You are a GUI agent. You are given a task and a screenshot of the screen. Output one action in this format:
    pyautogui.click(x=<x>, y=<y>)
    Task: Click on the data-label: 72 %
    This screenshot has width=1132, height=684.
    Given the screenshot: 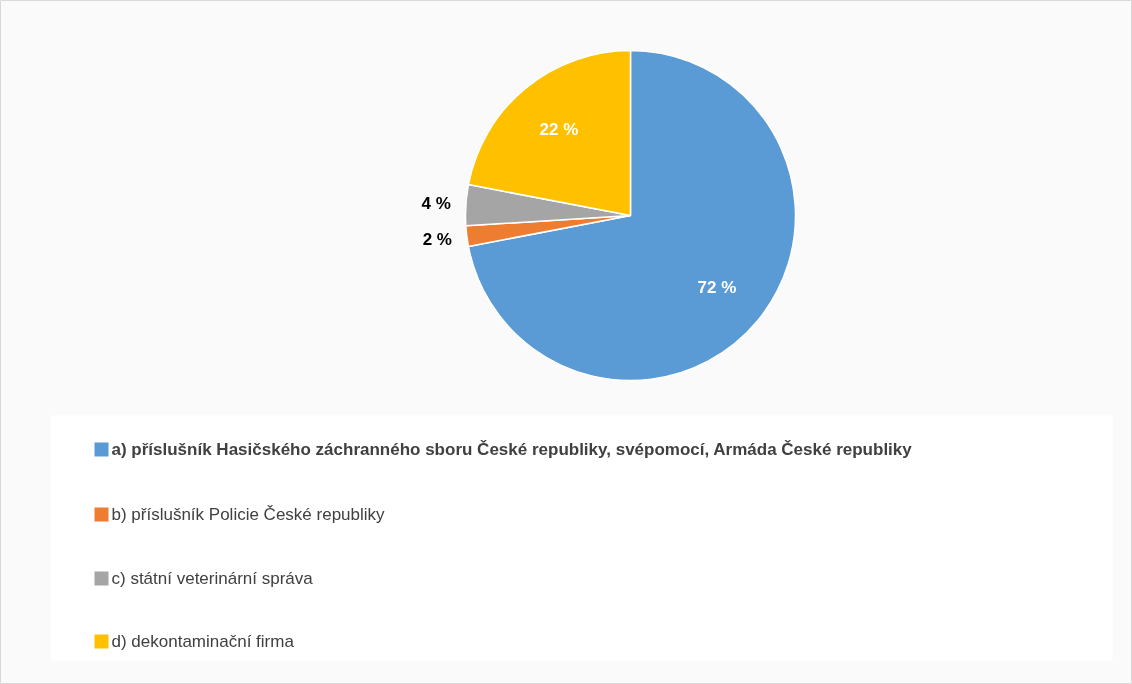 What is the action you would take?
    pyautogui.click(x=717, y=287)
    